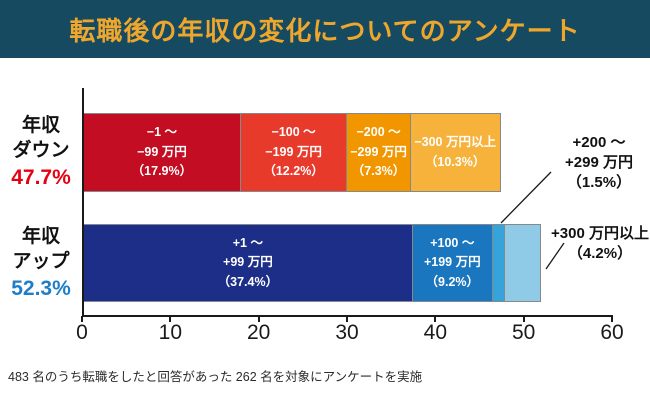 This screenshot has width=650, height=400. I want to click on row-label-down-line1: 年収, so click(40, 125).